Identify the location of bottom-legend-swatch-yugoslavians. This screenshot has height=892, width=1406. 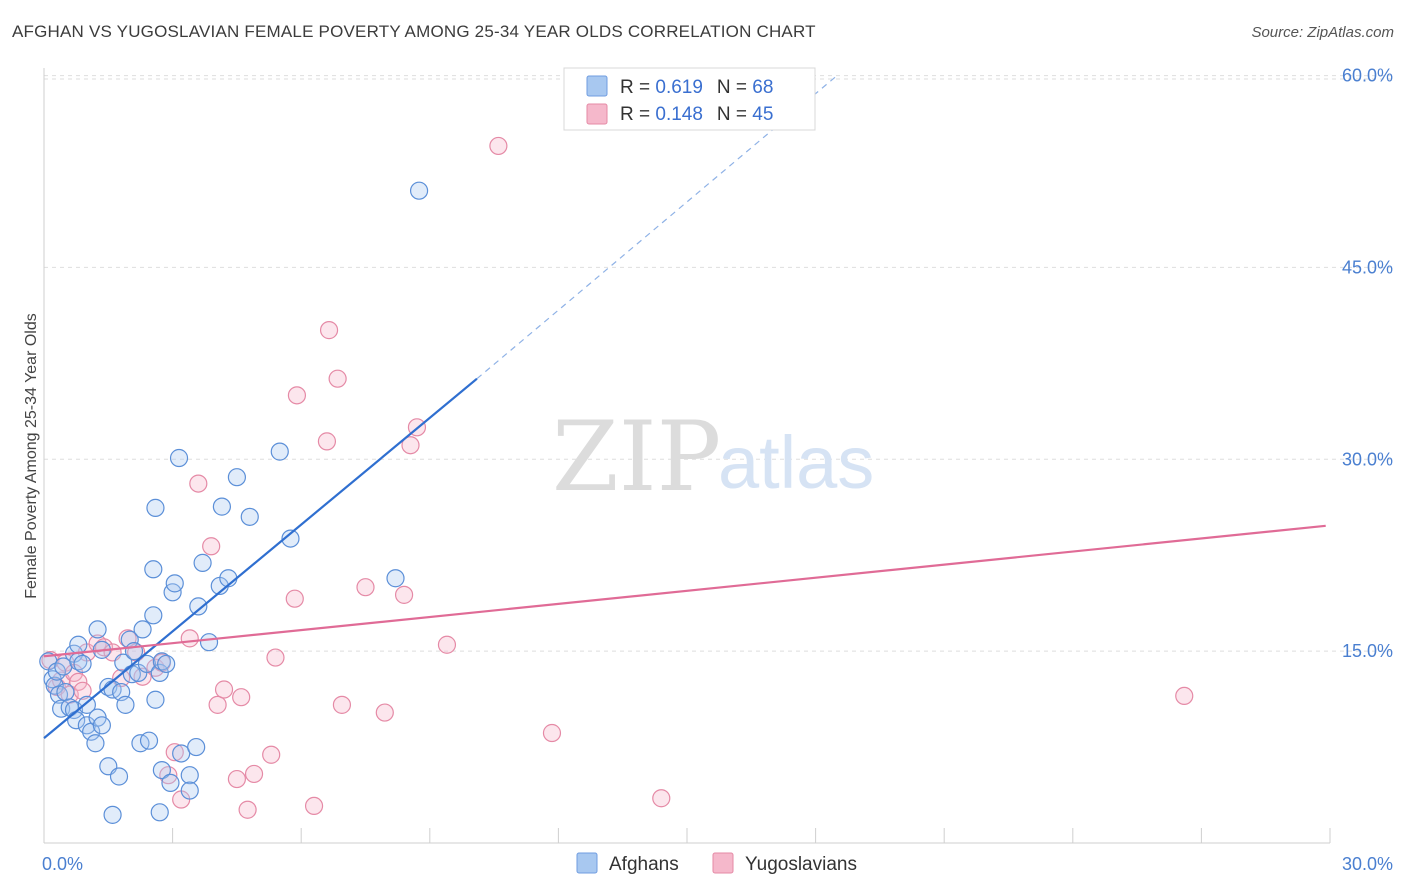
(723, 863).